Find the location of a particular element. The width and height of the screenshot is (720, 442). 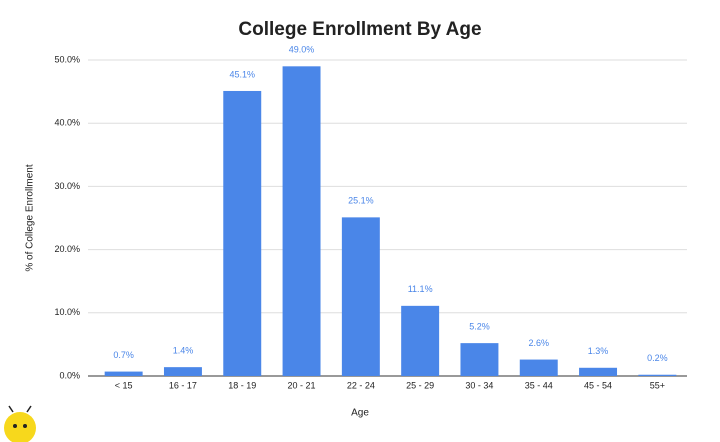

mascot-icon is located at coordinates (20, 423).